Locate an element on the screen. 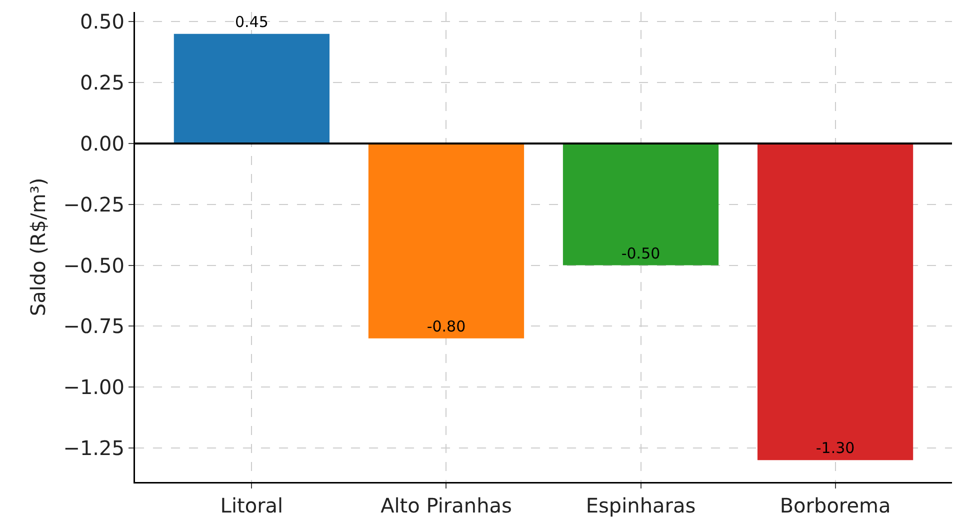 This screenshot has width=962, height=520. y-axis-title: Saldo (R$/m³) is located at coordinates (38, 247).